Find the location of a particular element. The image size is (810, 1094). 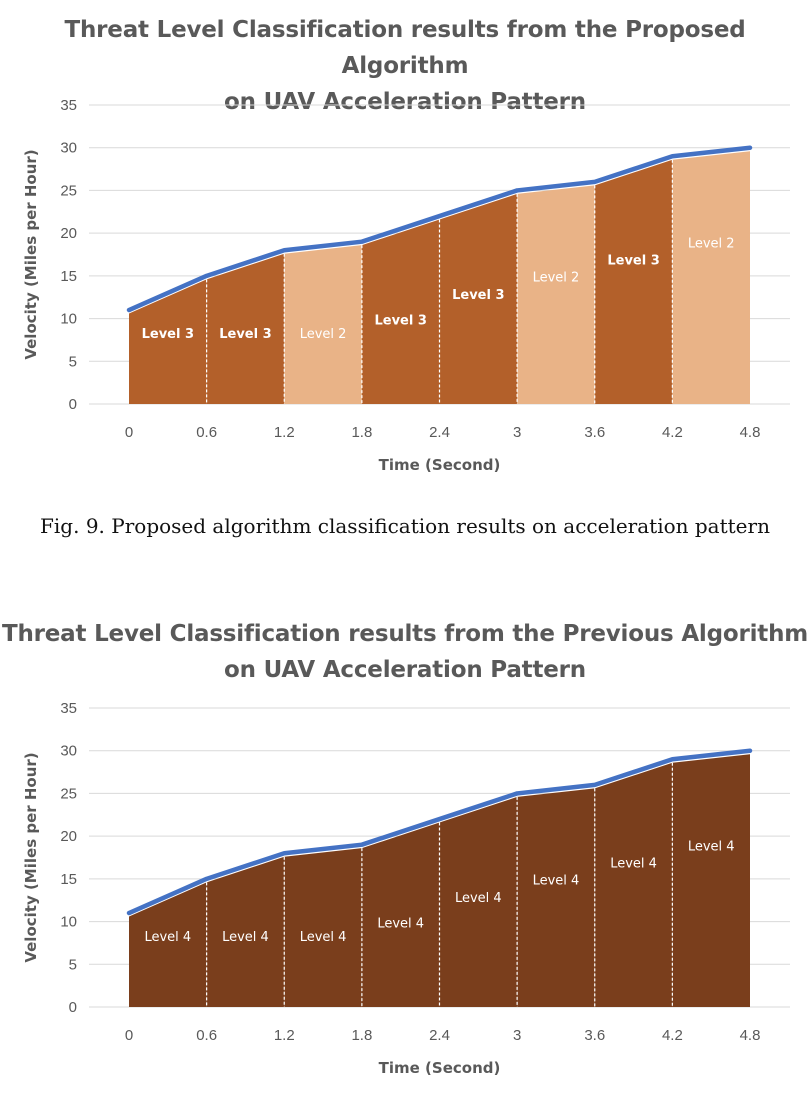

chart-1-segment-label-6: Level 2 is located at coordinates (556, 278).